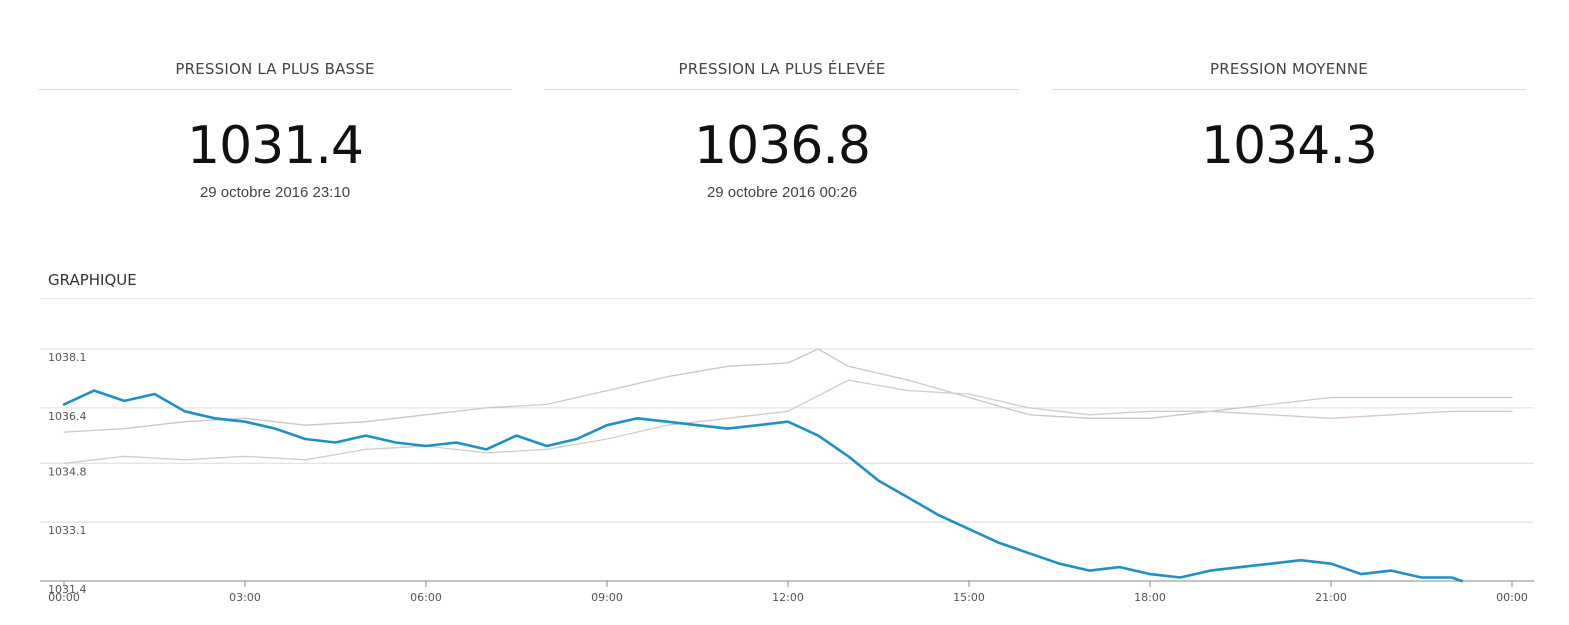  What do you see at coordinates (275, 75) in the screenshot?
I see `stat-title-lowest: PRESSION LA PLUS BASSE` at bounding box center [275, 75].